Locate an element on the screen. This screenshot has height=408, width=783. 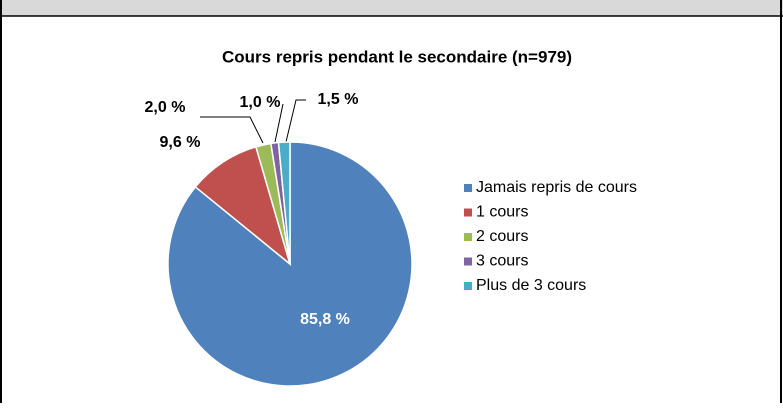
data-label: 1,5 % is located at coordinates (338, 99).